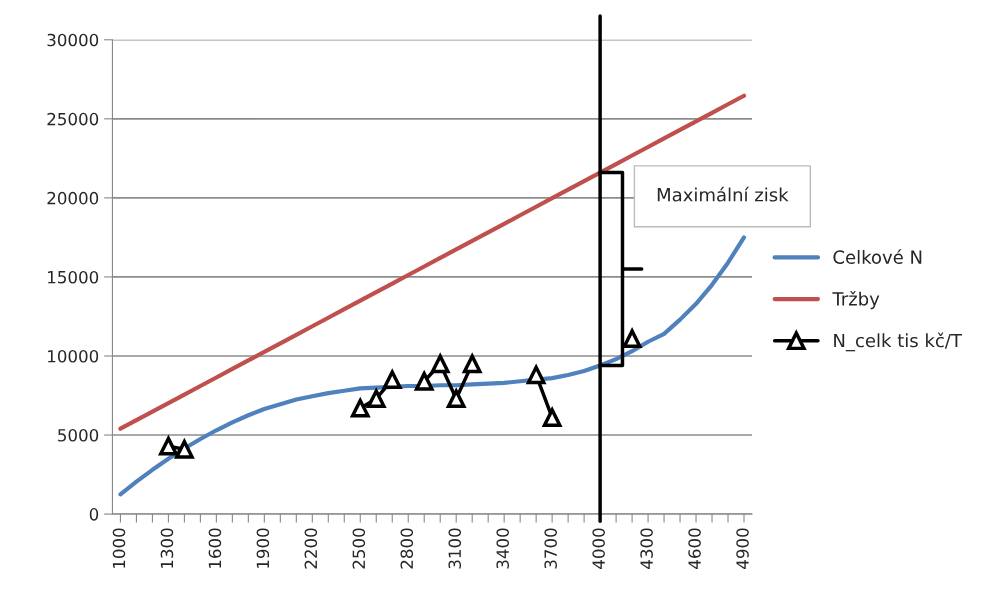 This screenshot has height=612, width=1004. What do you see at coordinates (167, 548) in the screenshot?
I see `x-tick-label: 1300` at bounding box center [167, 548].